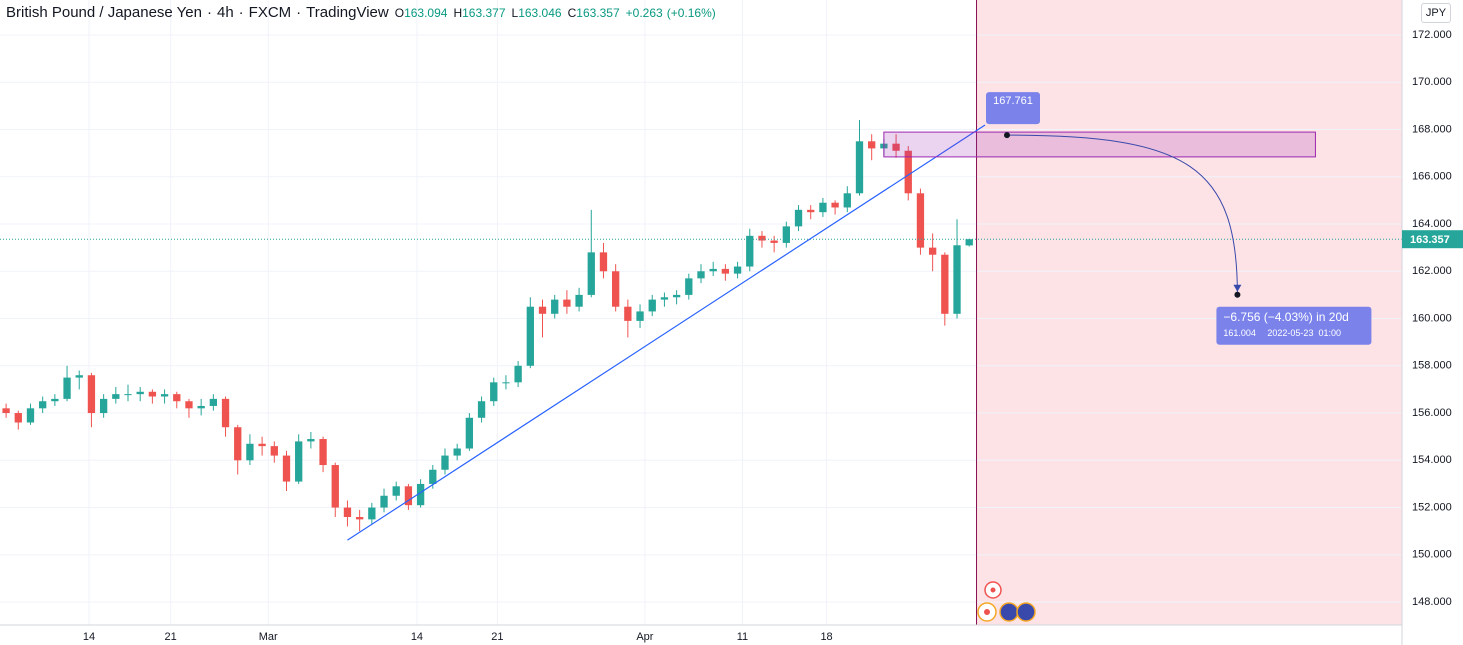 This screenshot has width=1463, height=645. What do you see at coordinates (691, 13) in the screenshot?
I see `change-pct: (+0.16%)` at bounding box center [691, 13].